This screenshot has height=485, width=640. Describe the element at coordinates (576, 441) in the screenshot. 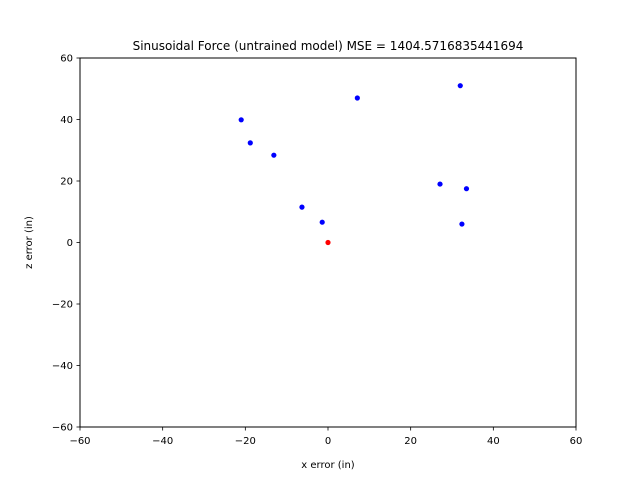

I see `x-tick-label: 60` at that location.